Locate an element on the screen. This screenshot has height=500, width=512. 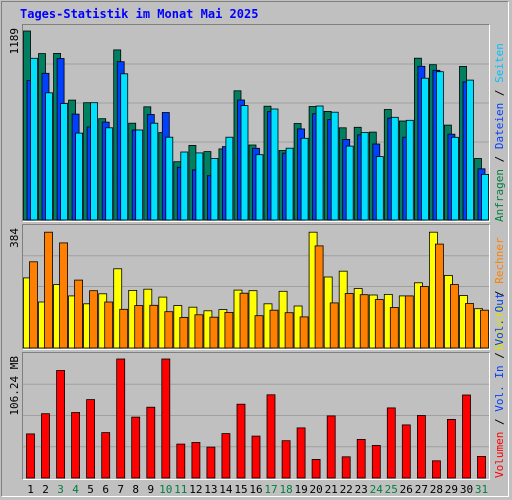
x-tick-label: 24 is located at coordinates (377, 489).